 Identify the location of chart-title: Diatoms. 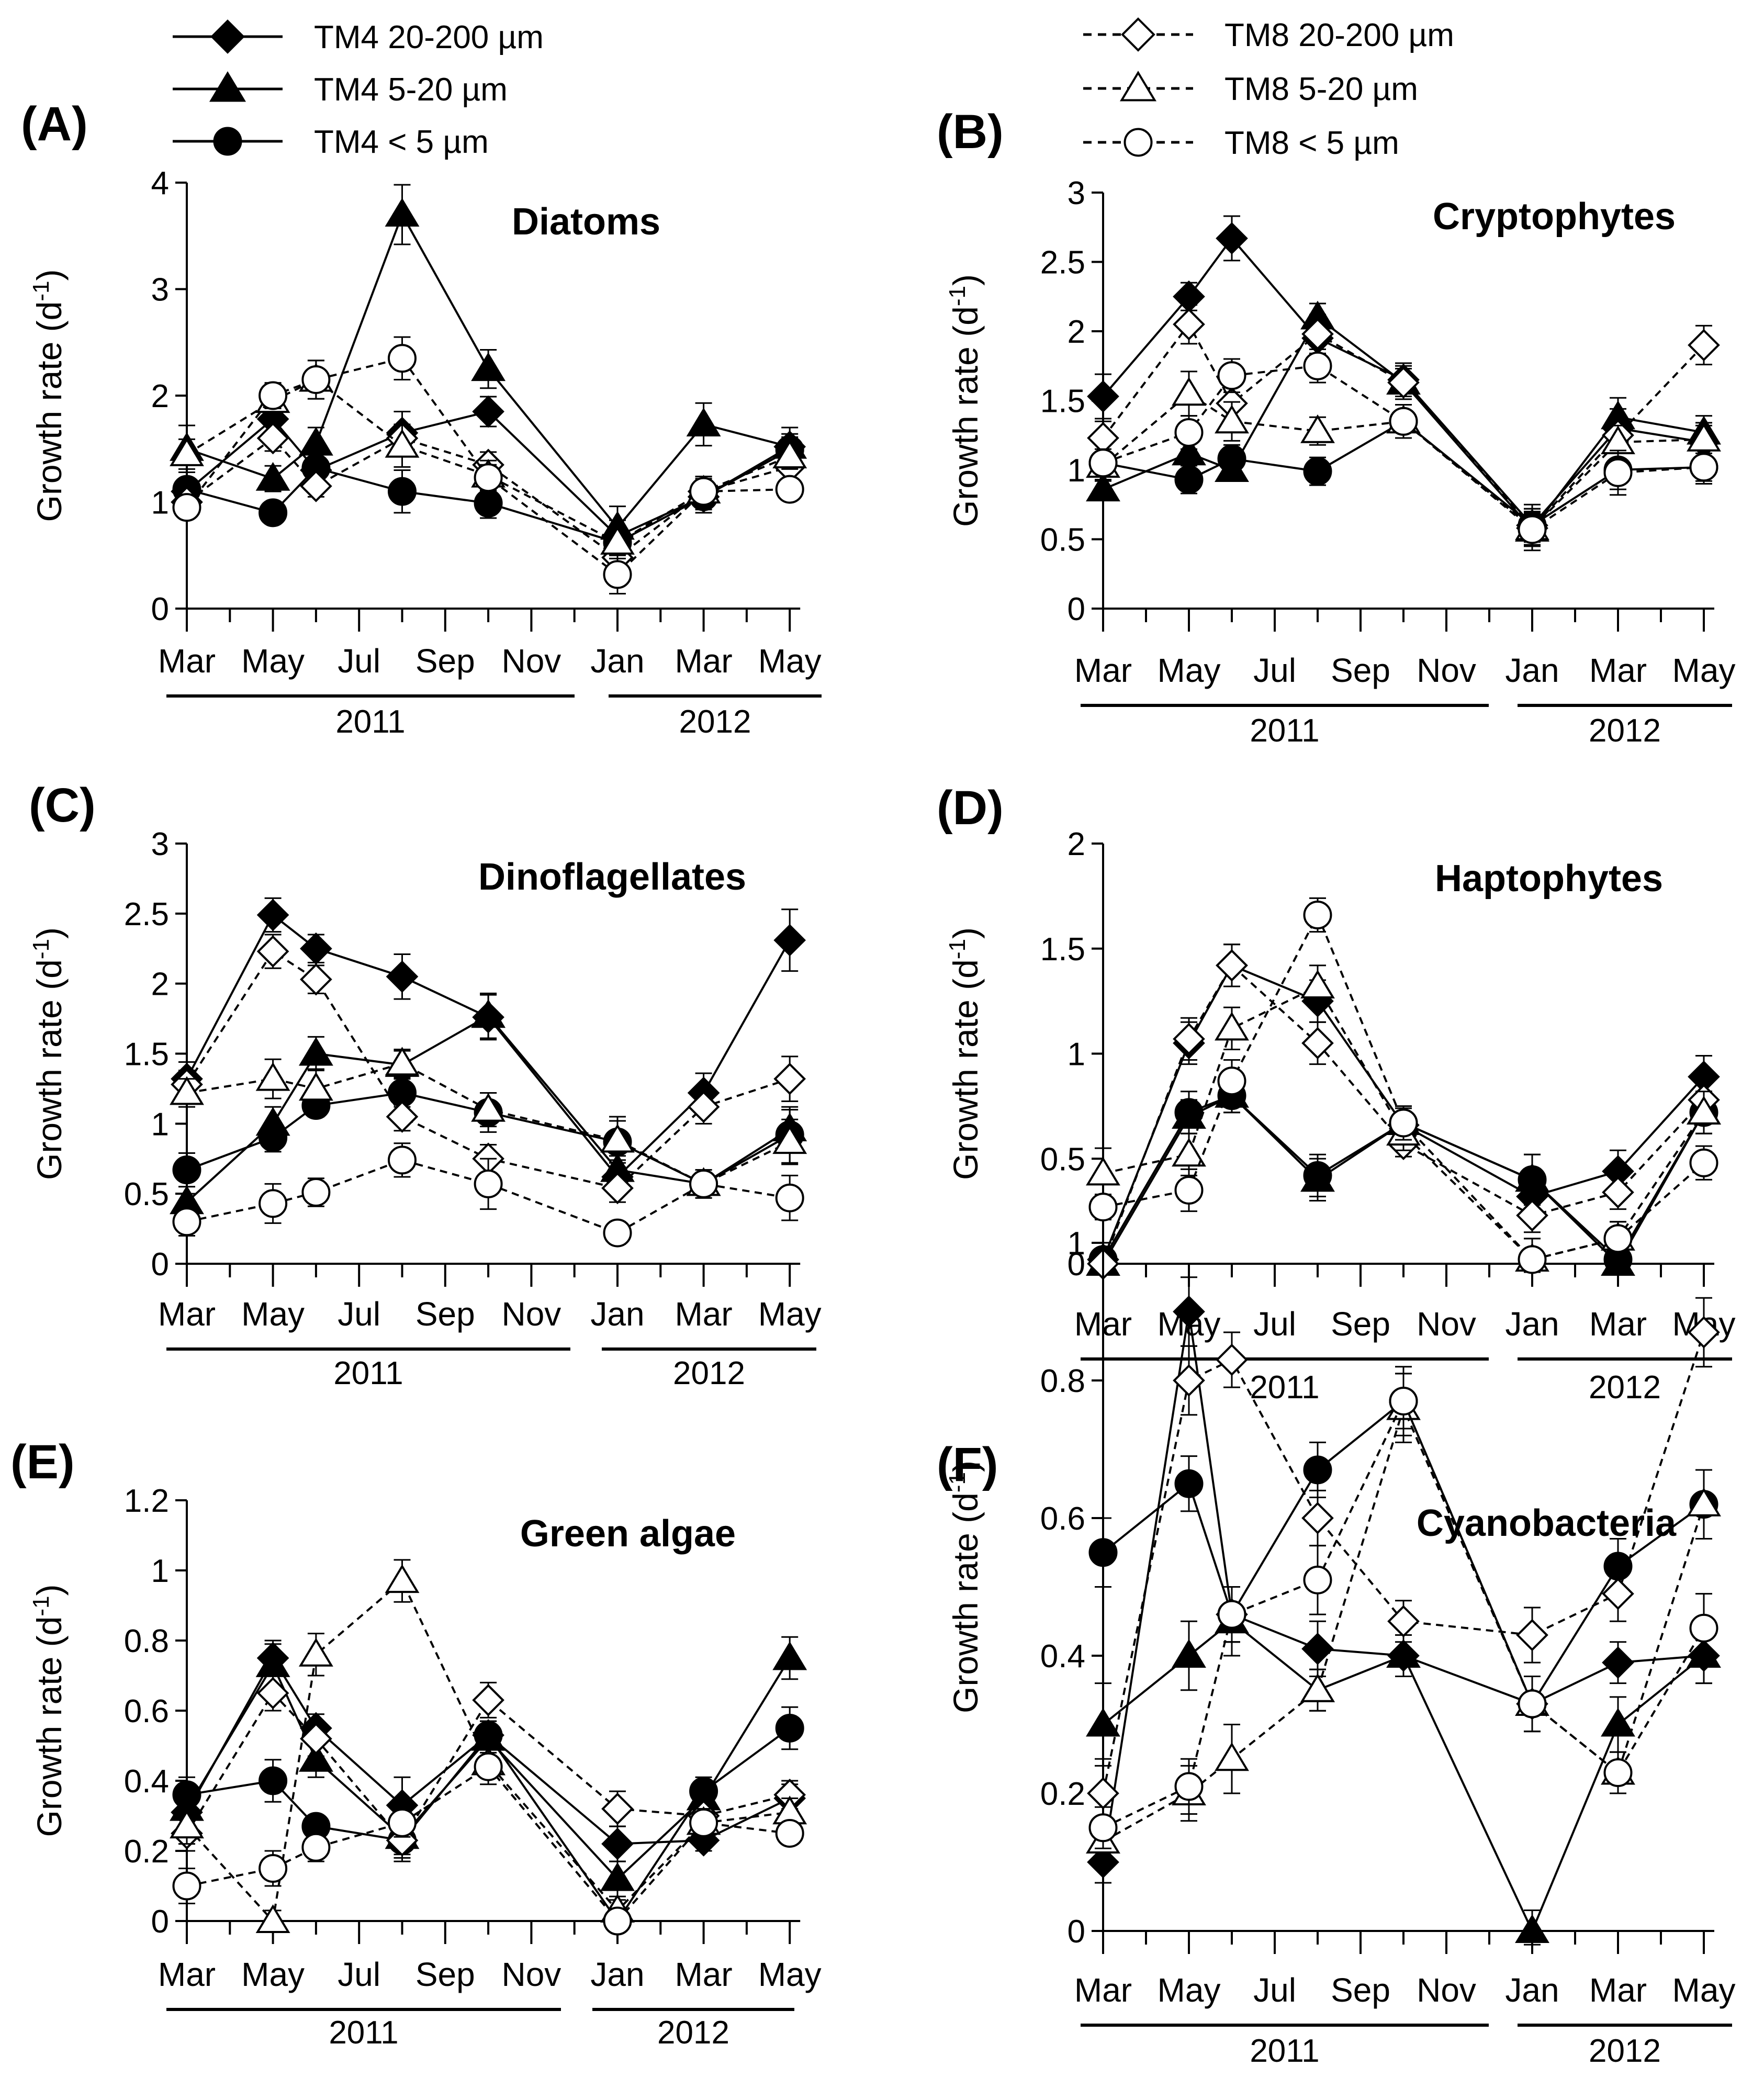
(586, 222).